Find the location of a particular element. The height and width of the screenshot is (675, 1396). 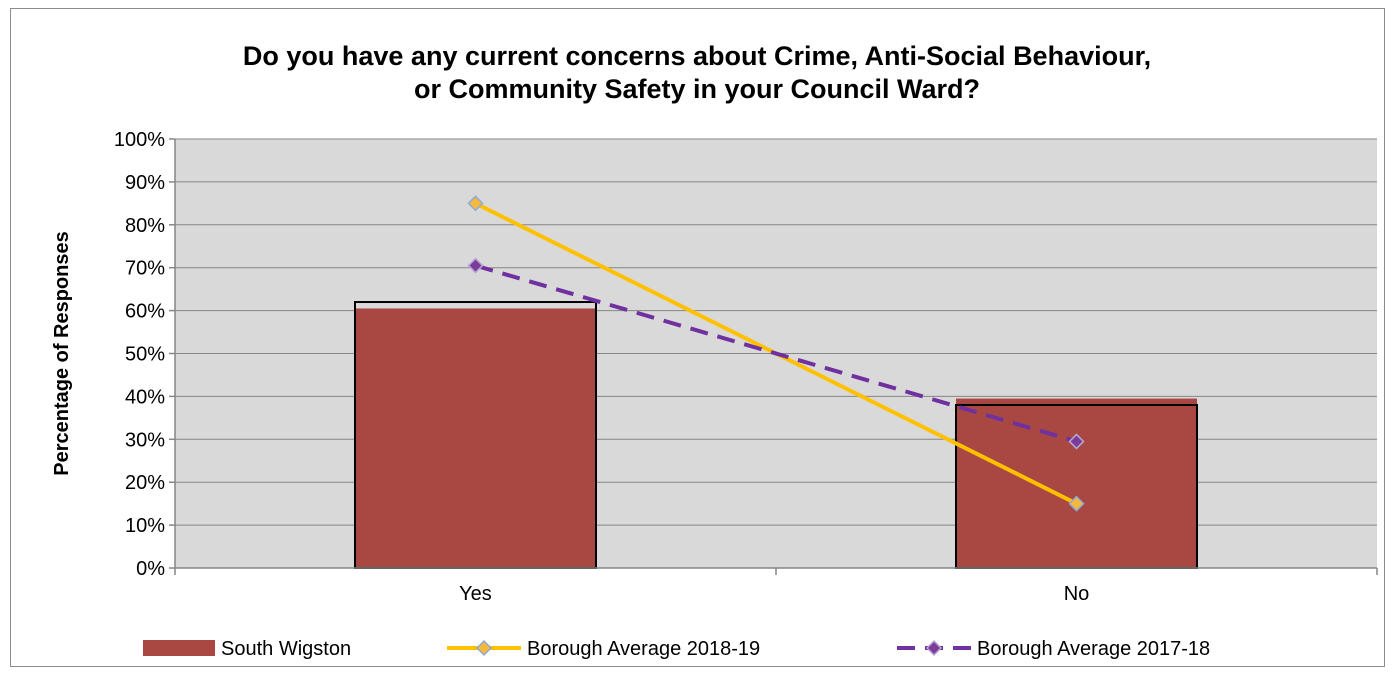

legend-label-2: Borough Average 2017-18 is located at coordinates (1093, 649).